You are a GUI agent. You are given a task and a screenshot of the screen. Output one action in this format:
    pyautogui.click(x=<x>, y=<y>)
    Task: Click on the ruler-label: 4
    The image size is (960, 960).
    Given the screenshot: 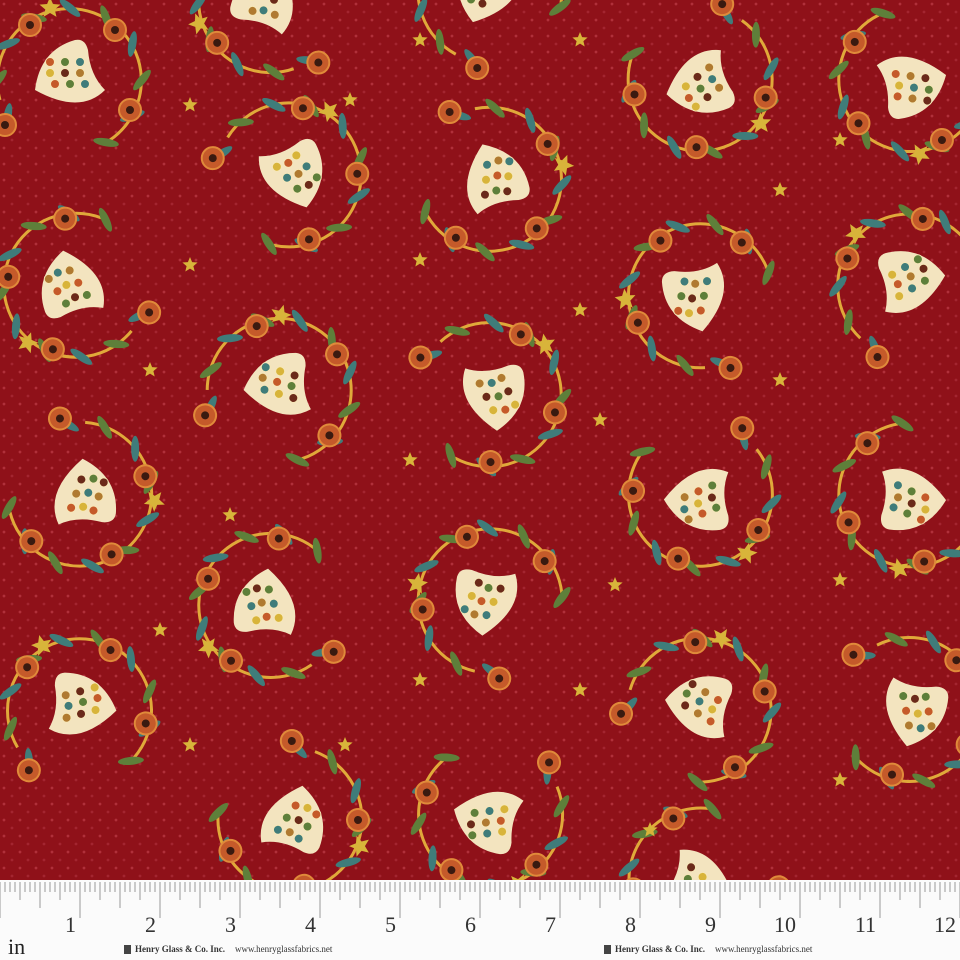 What is the action you would take?
    pyautogui.click(x=310, y=924)
    